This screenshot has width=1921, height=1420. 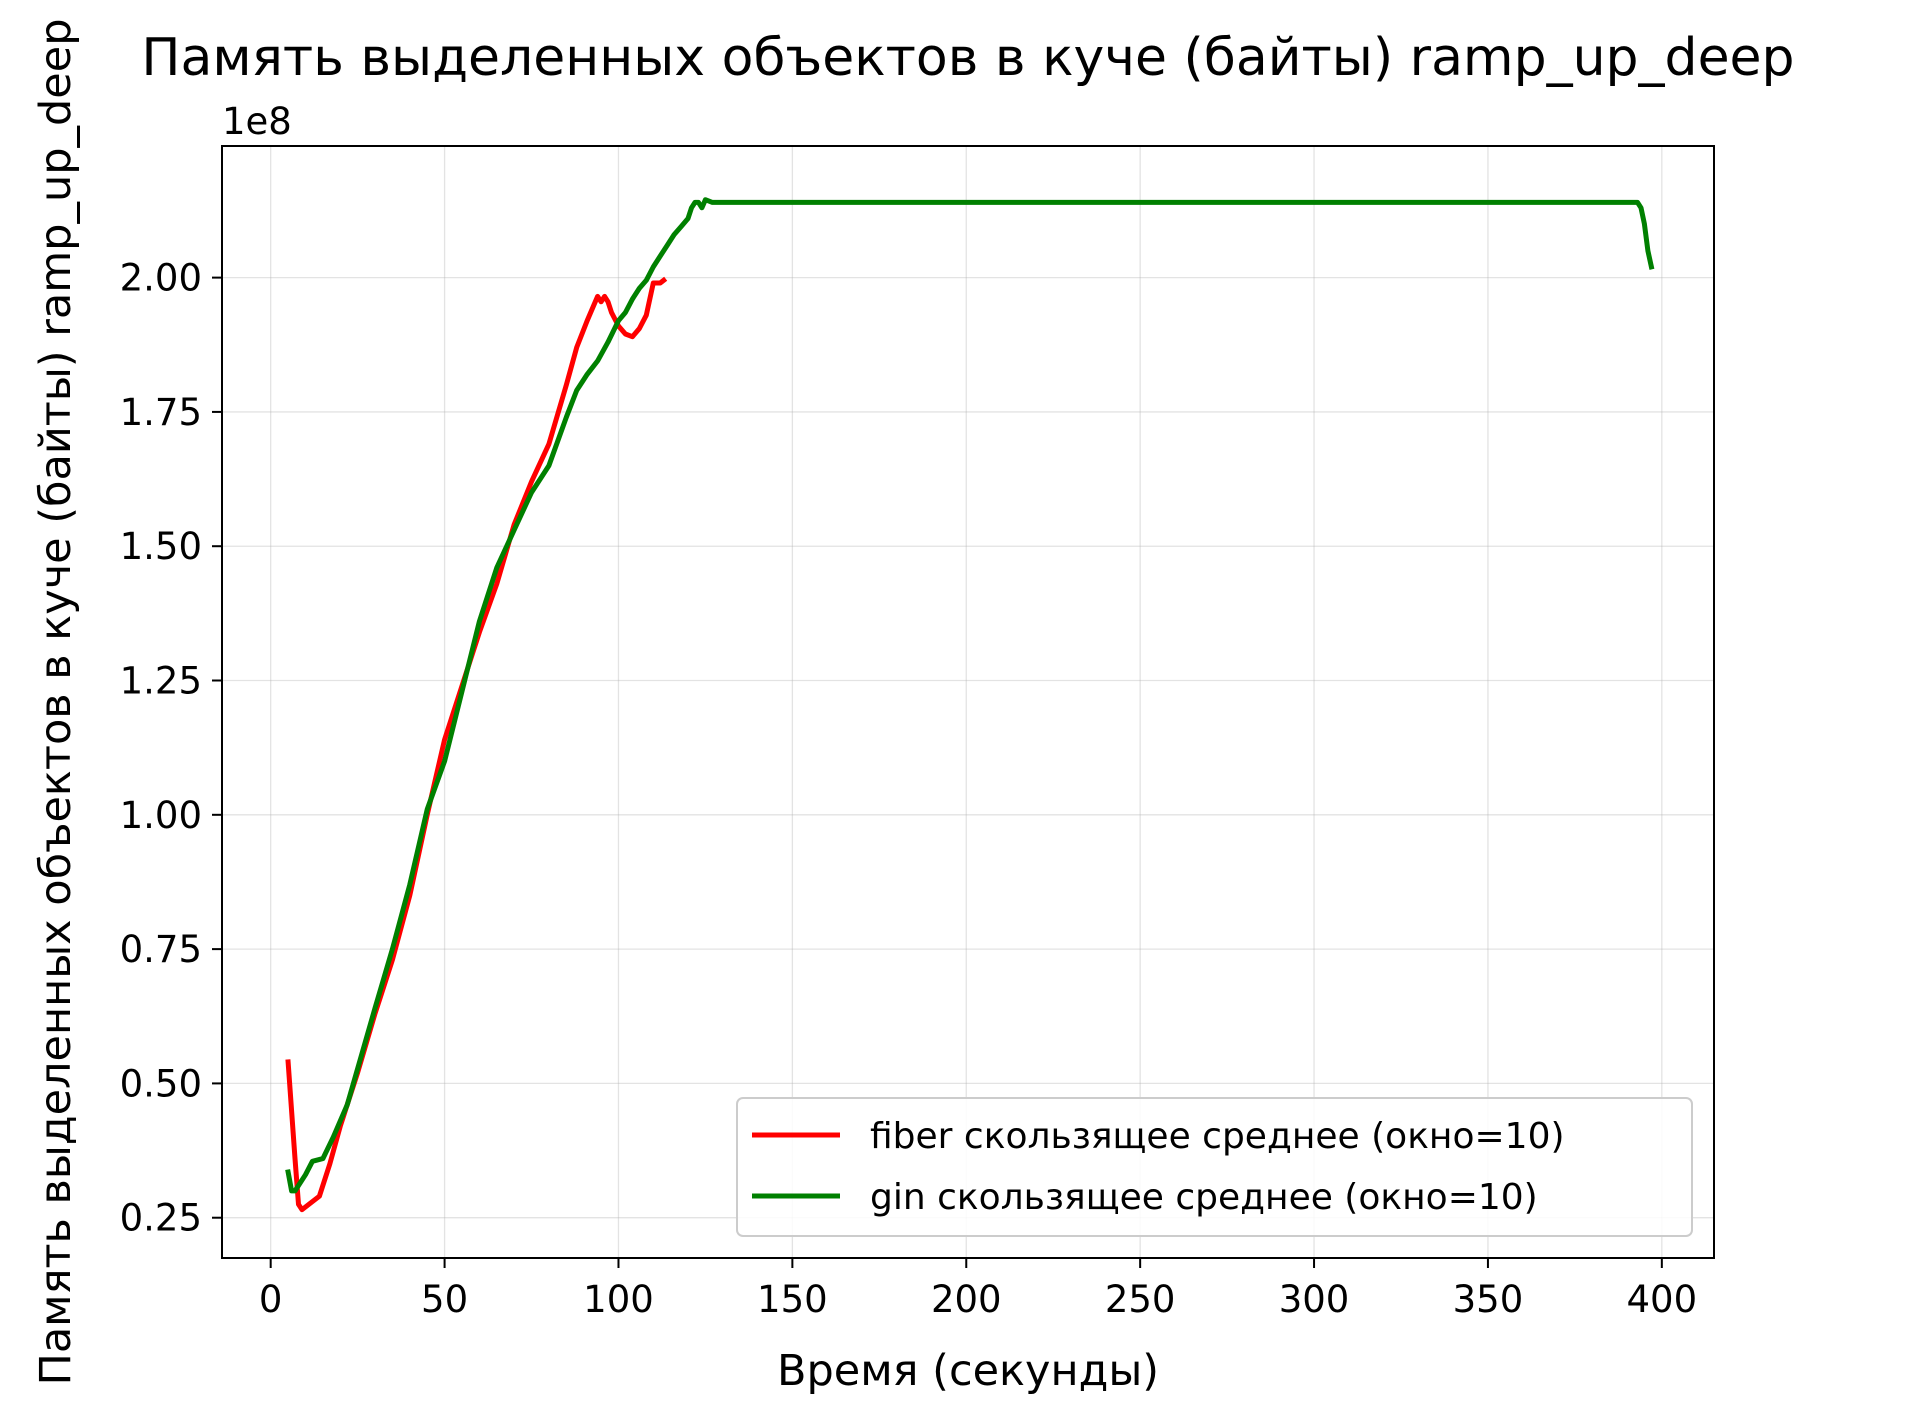 I want to click on y-tick-label: 1.25, so click(x=161, y=681).